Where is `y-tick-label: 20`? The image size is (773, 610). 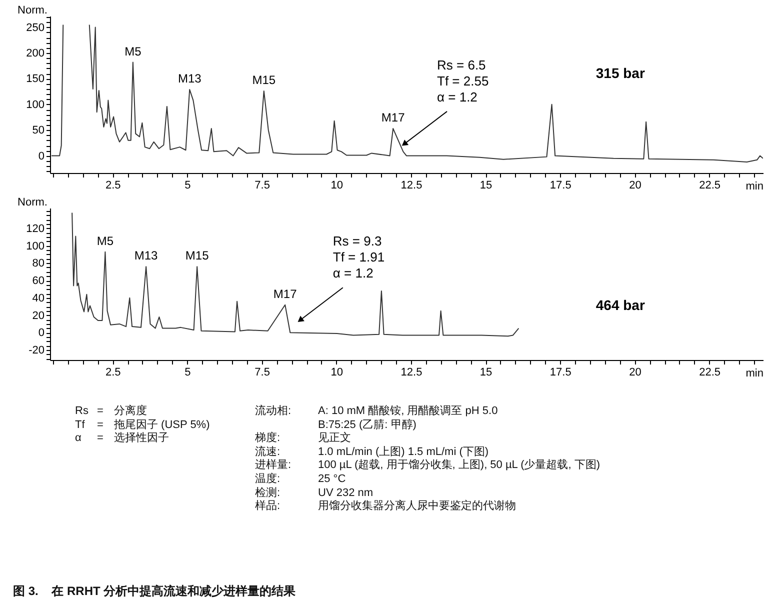 y-tick-label: 20 is located at coordinates (38, 316).